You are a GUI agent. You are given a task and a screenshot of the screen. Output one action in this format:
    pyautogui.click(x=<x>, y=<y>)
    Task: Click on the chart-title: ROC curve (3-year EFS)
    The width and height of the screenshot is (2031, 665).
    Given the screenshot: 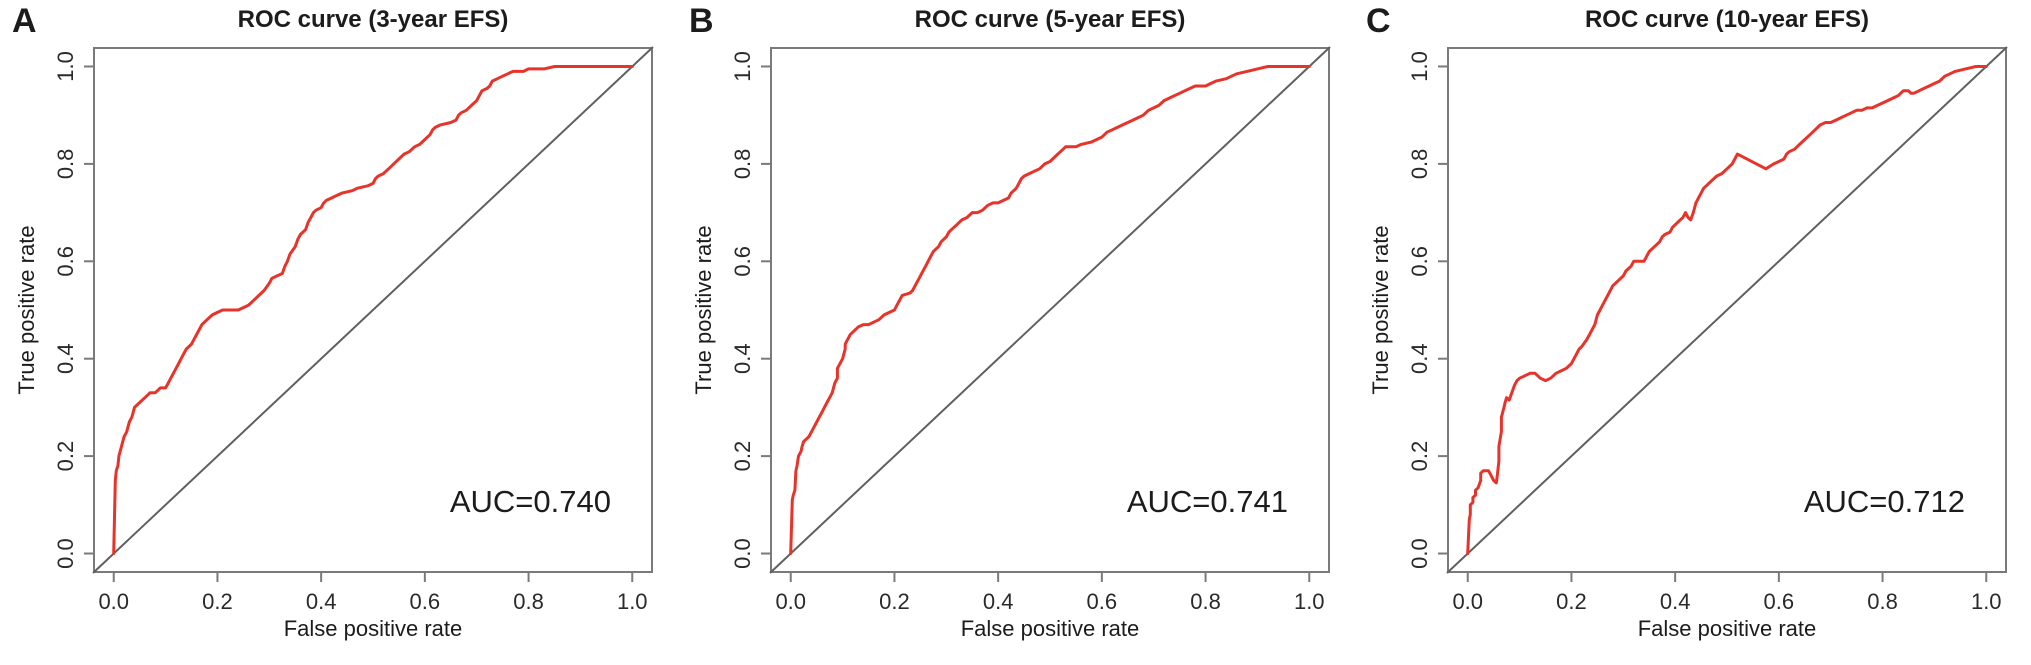 What is the action you would take?
    pyautogui.click(x=373, y=19)
    